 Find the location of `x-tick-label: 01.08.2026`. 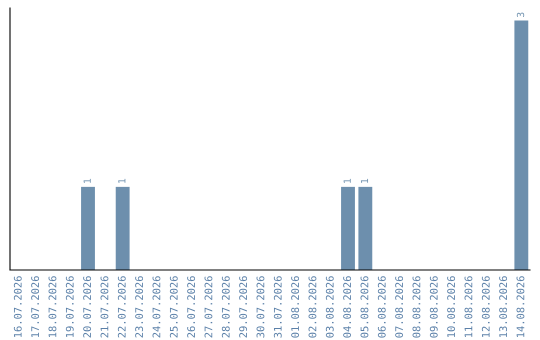

x-tick-label: 01.08.2026 is located at coordinates (295, 307).